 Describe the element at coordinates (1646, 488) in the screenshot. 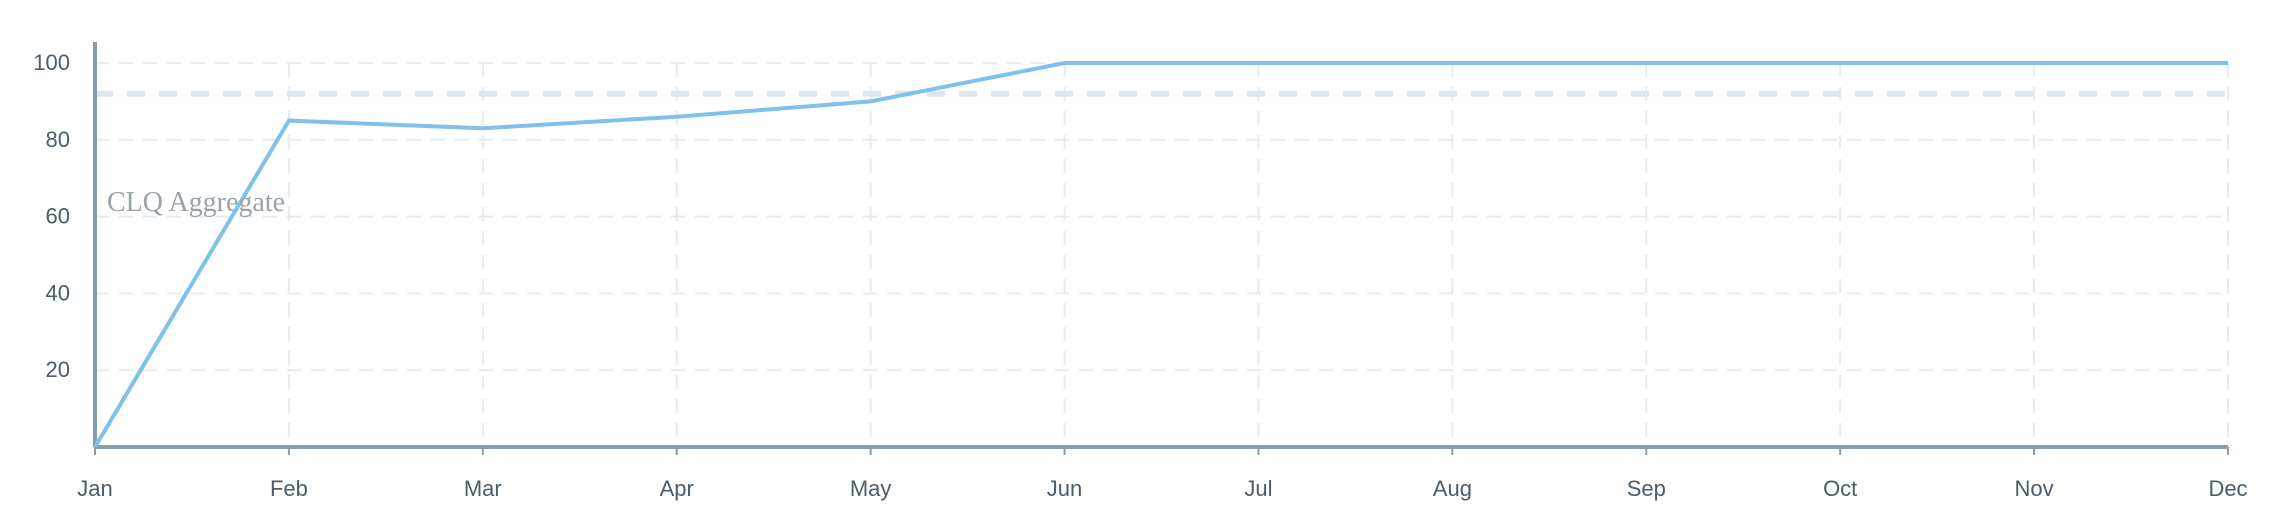

I see `x-tick-label: Sep` at that location.